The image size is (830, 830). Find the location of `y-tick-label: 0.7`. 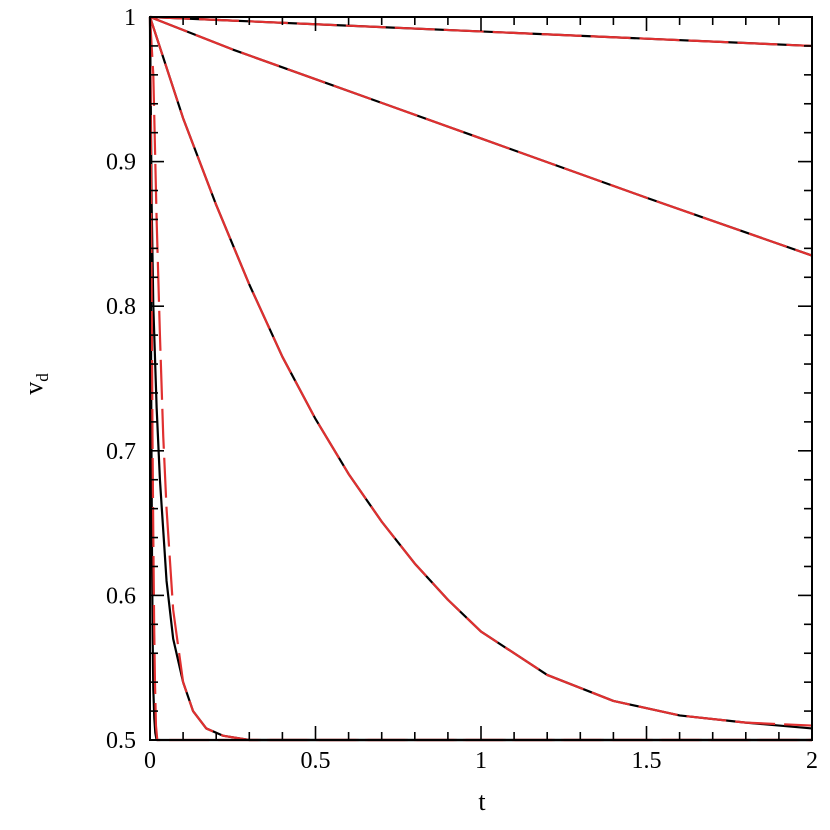

y-tick-label: 0.7 is located at coordinates (121, 452).